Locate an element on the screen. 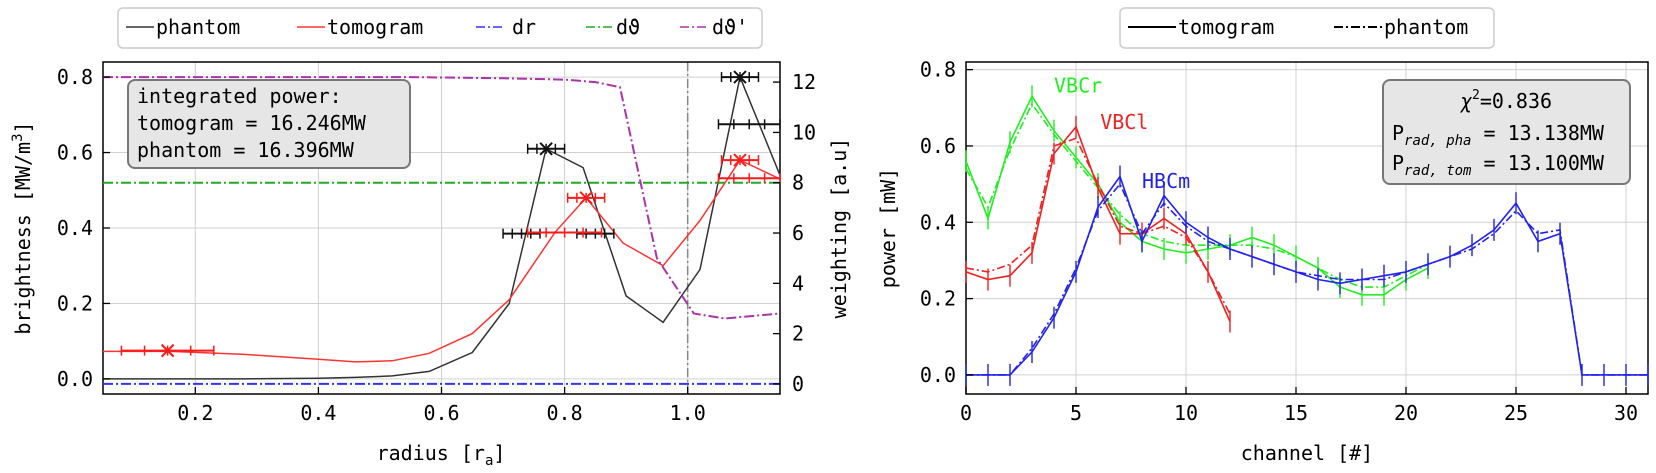  p-rad-phantom: Prad, pha = 13.138MW is located at coordinates (1498, 135).